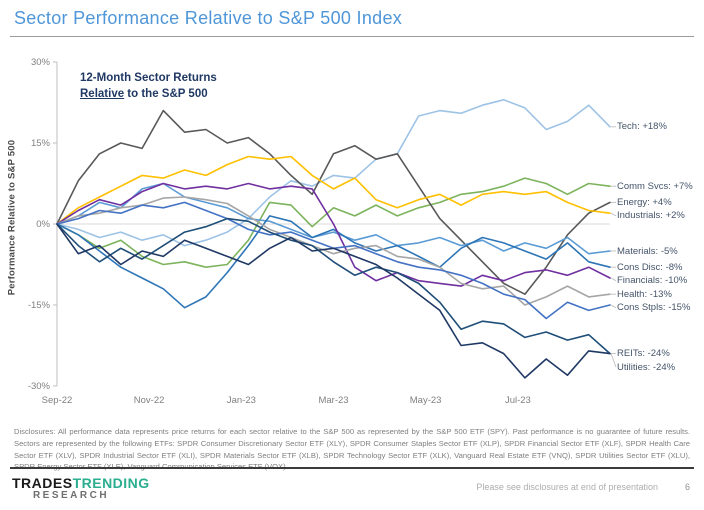 The height and width of the screenshot is (510, 704). What do you see at coordinates (41, 62) in the screenshot?
I see `y-tick-label: 30%` at bounding box center [41, 62].